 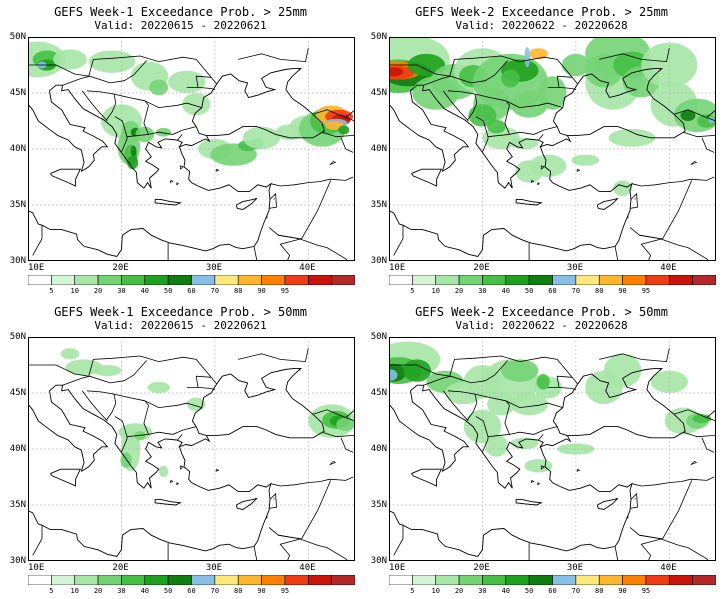 I want to click on colorbar-label: 5, so click(x=412, y=591).